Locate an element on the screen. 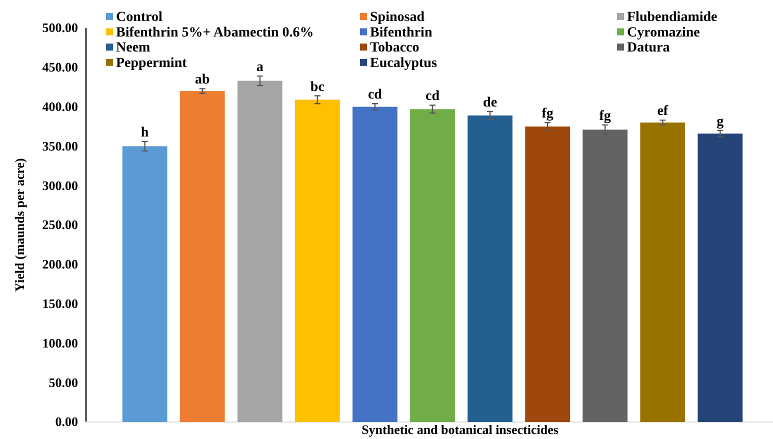 The image size is (773, 439). y-tick-label: 300.00 is located at coordinates (60, 185).